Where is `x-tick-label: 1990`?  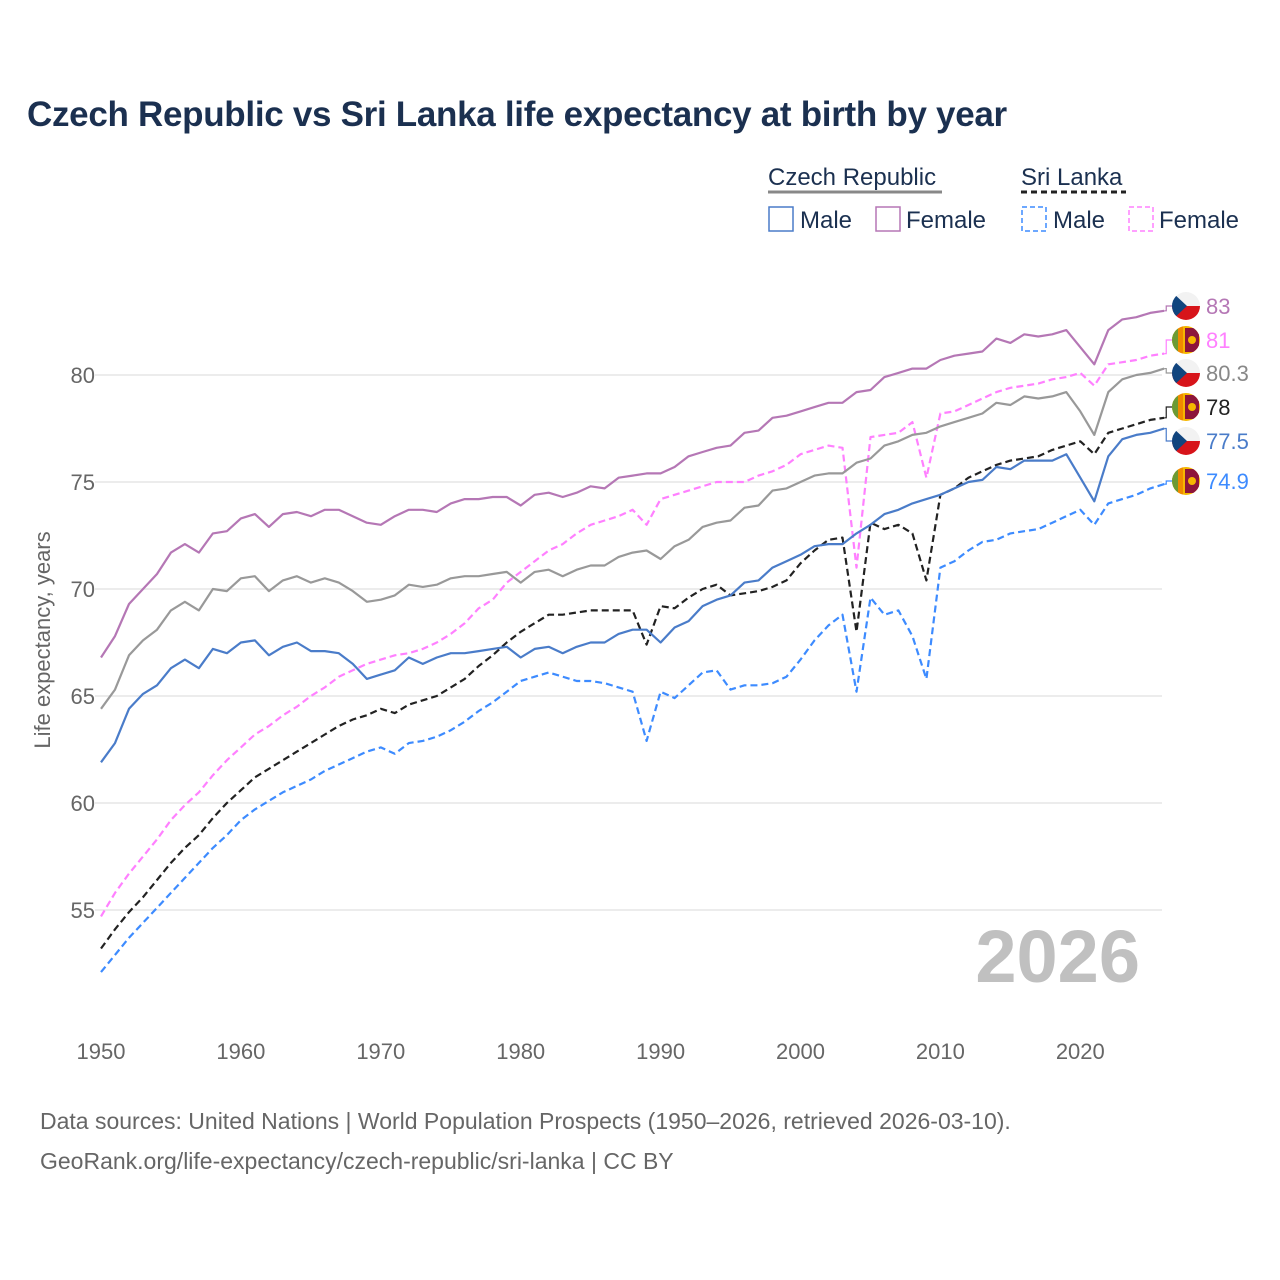
x-tick-label: 1990 is located at coordinates (660, 1051).